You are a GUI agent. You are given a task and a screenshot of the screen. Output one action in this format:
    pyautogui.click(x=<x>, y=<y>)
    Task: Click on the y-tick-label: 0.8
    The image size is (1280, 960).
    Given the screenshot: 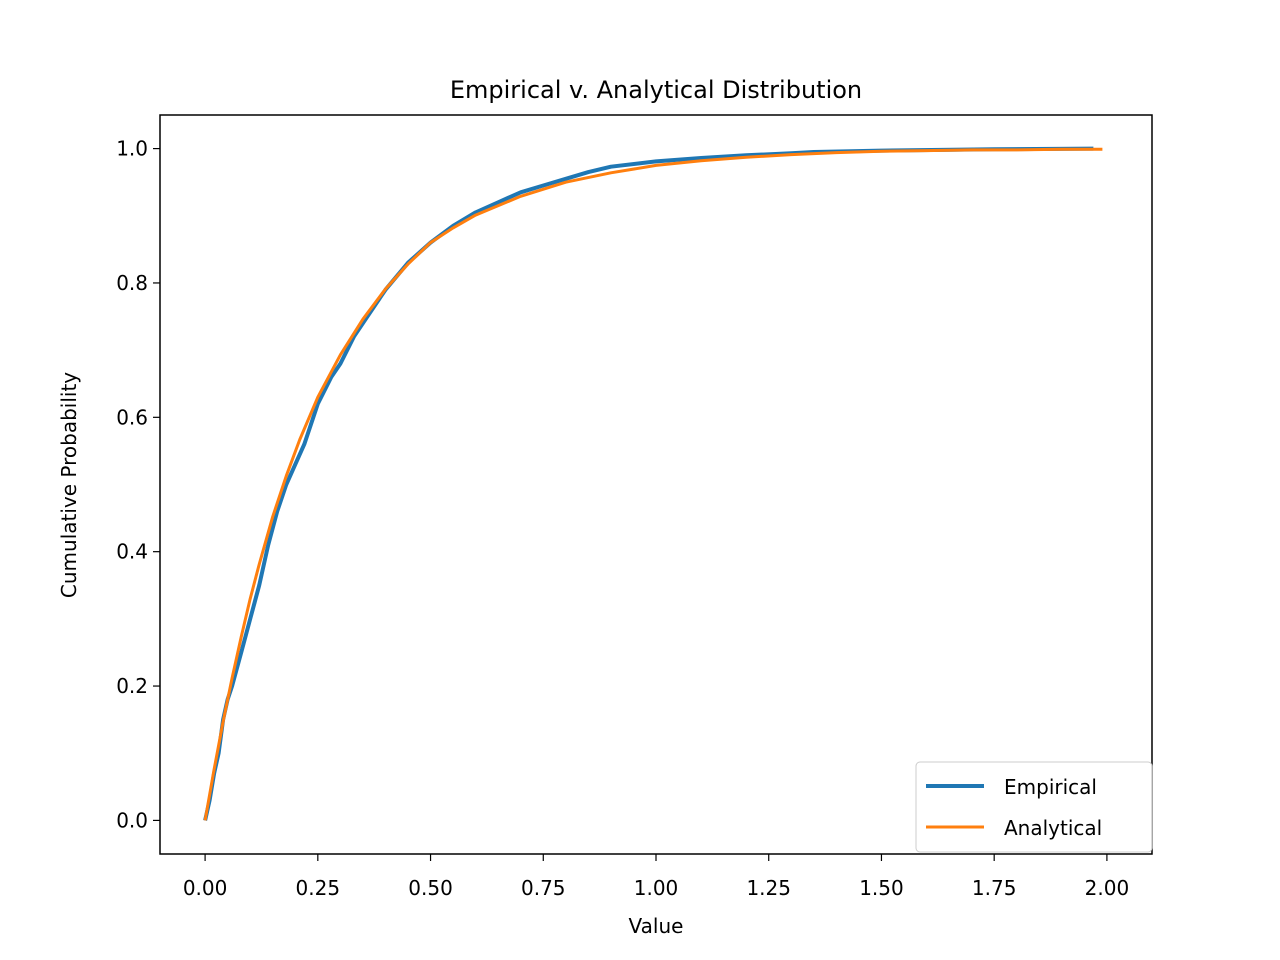 What is the action you would take?
    pyautogui.click(x=132, y=283)
    